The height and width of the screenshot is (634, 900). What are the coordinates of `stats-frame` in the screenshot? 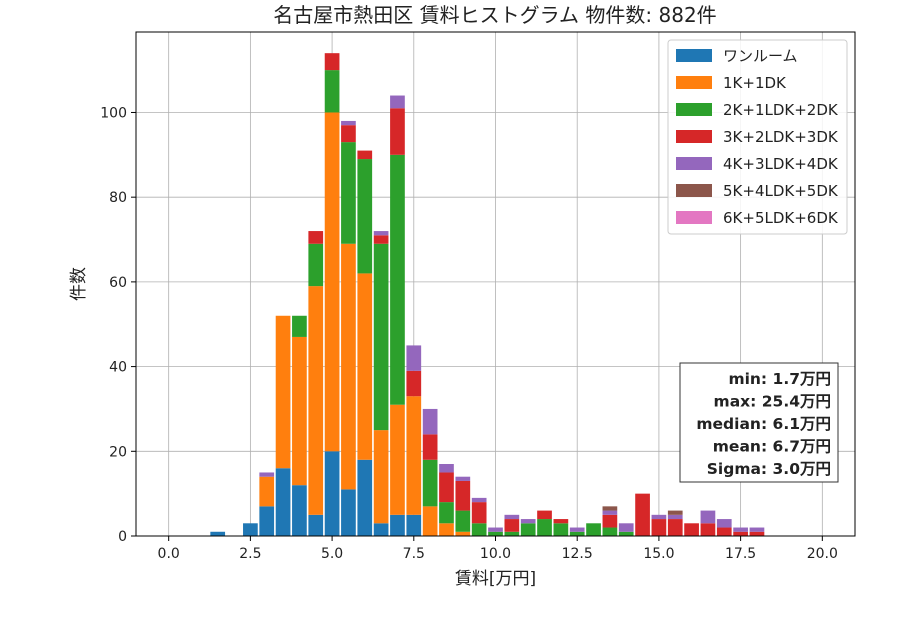 It's located at (759, 422).